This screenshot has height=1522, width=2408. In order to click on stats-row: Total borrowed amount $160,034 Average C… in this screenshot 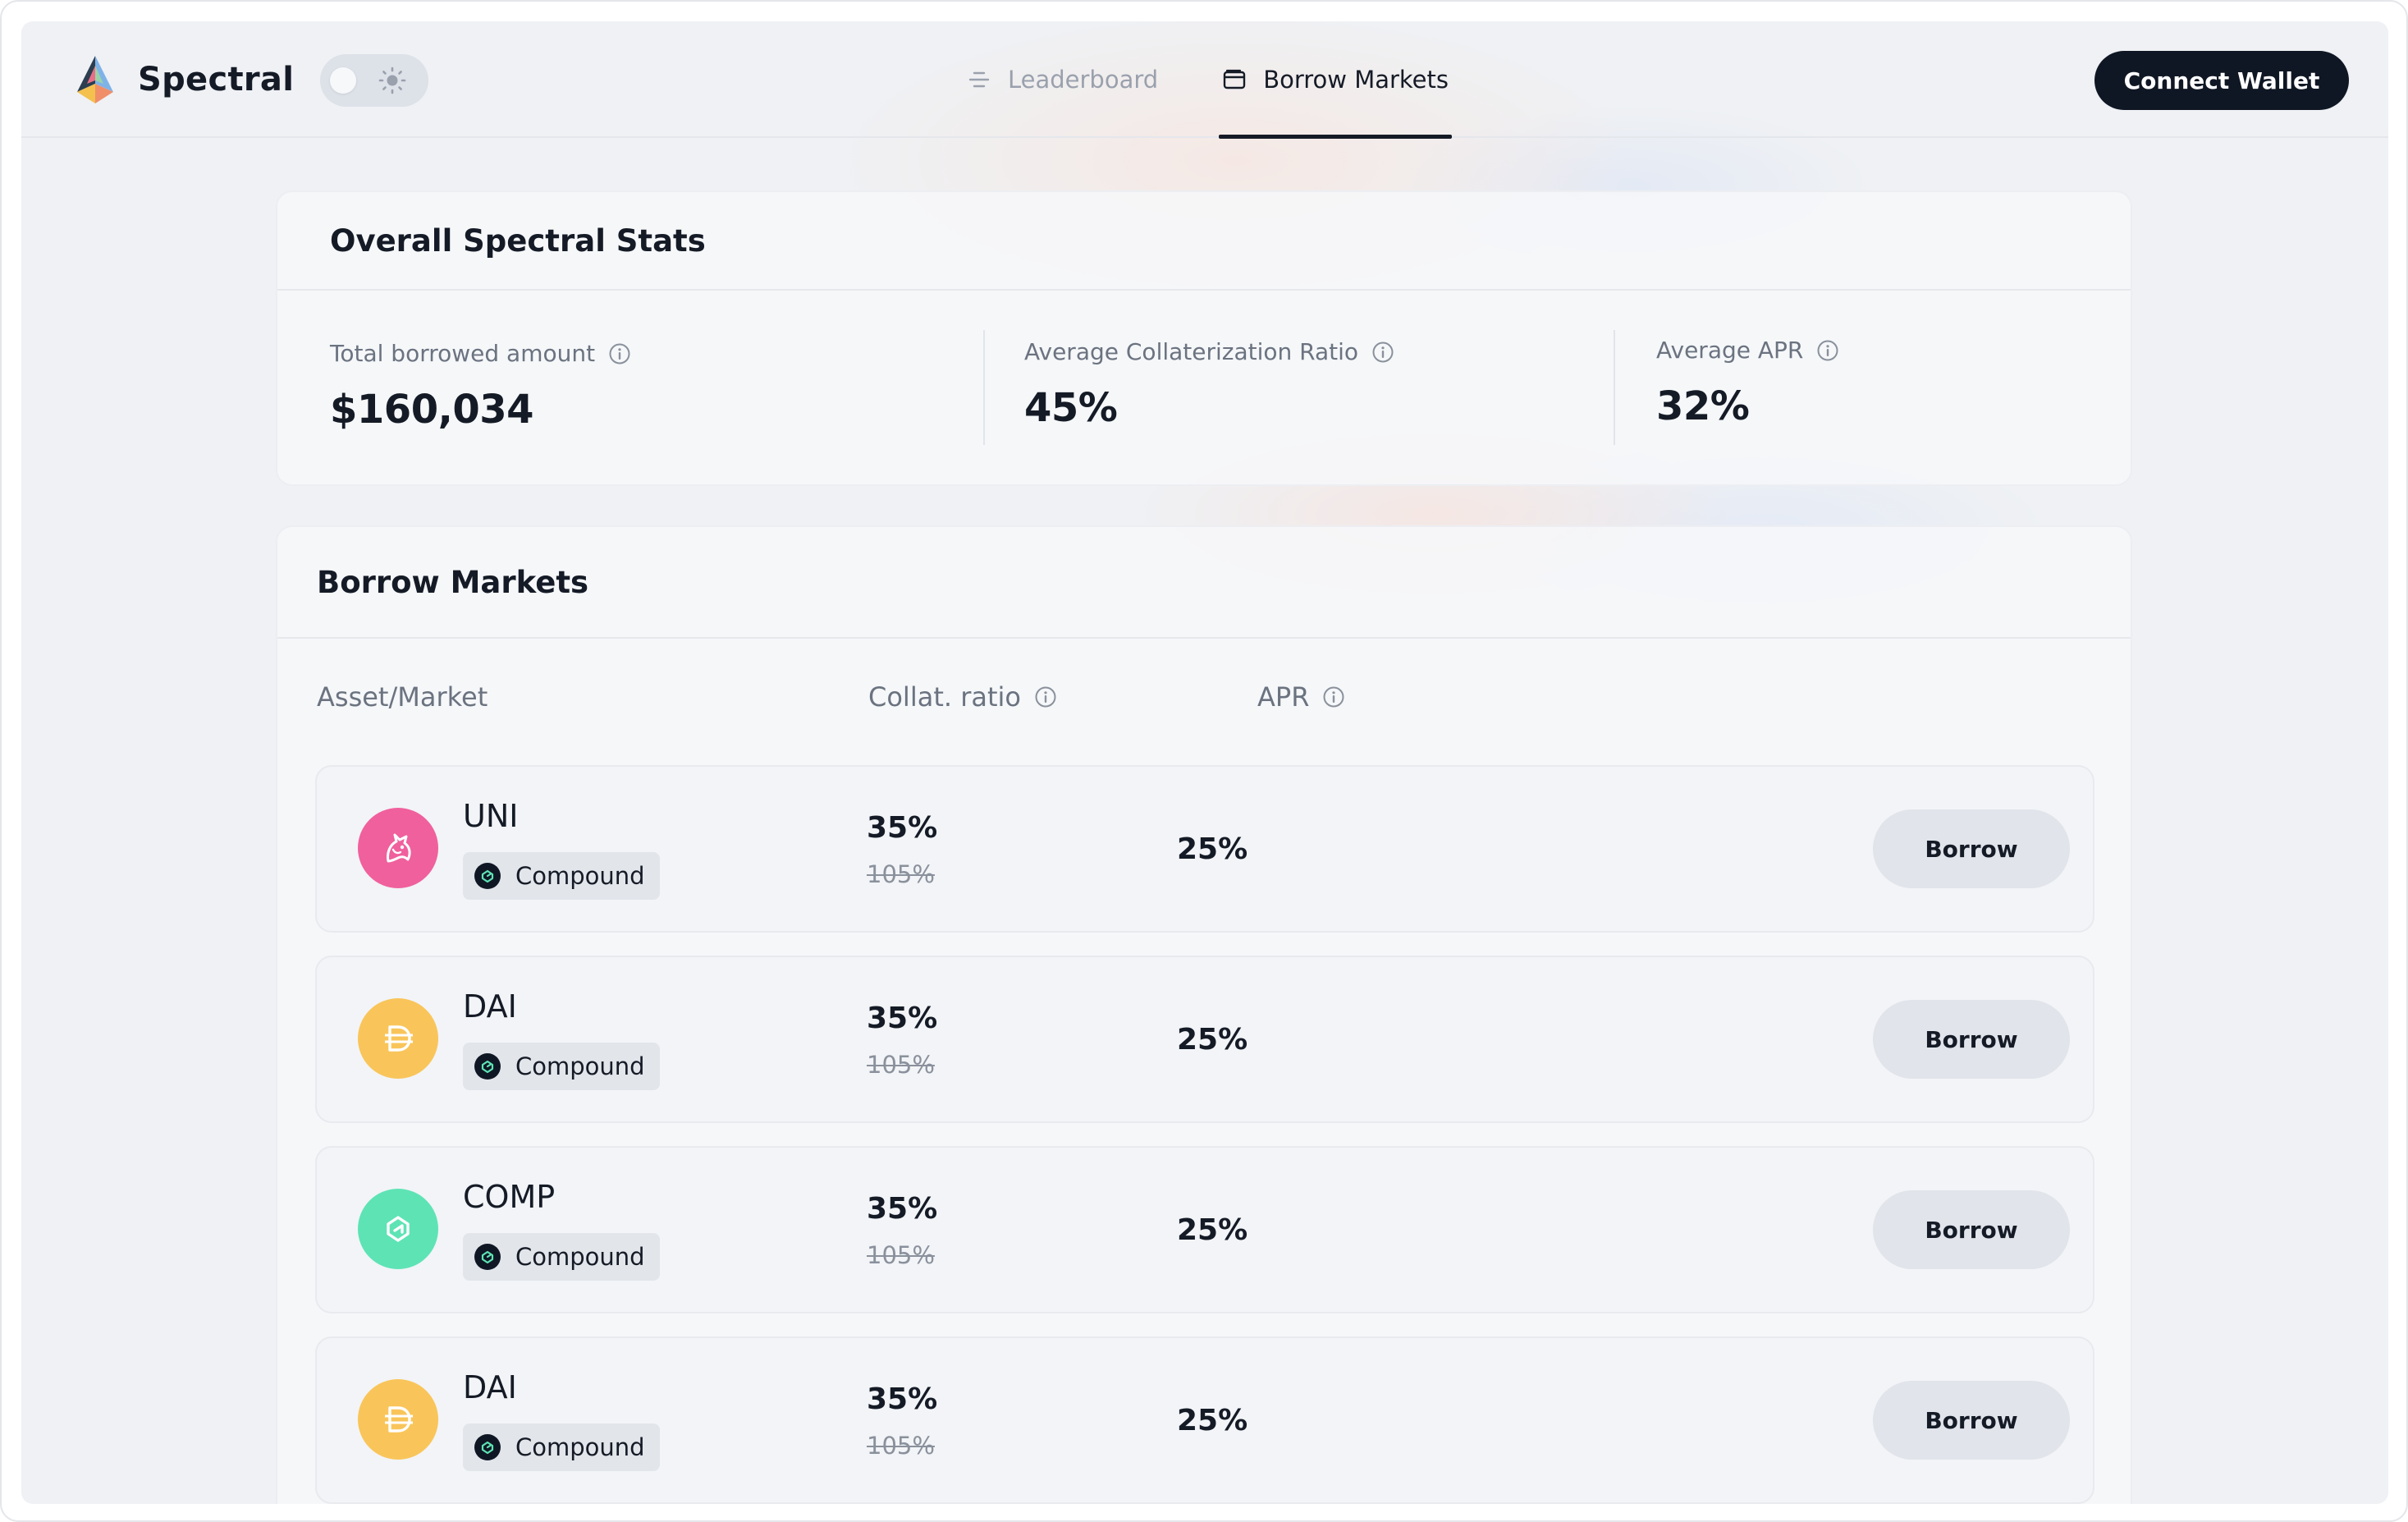, I will do `click(1204, 388)`.